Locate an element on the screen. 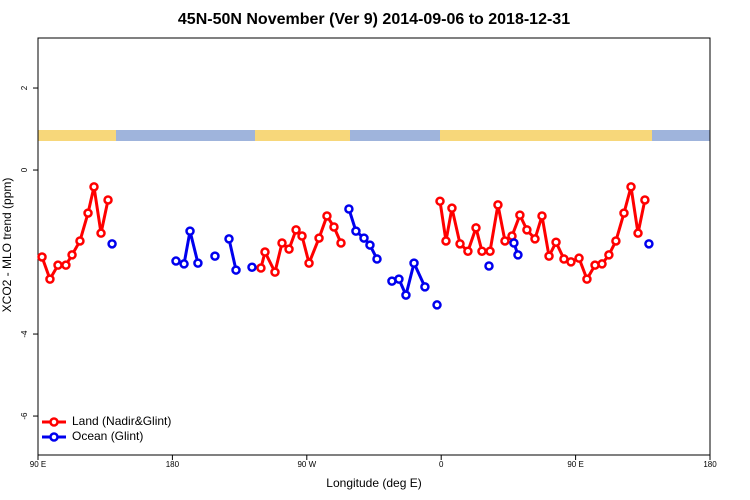 The image size is (750, 500). series-line is located at coordinates (412, 252).